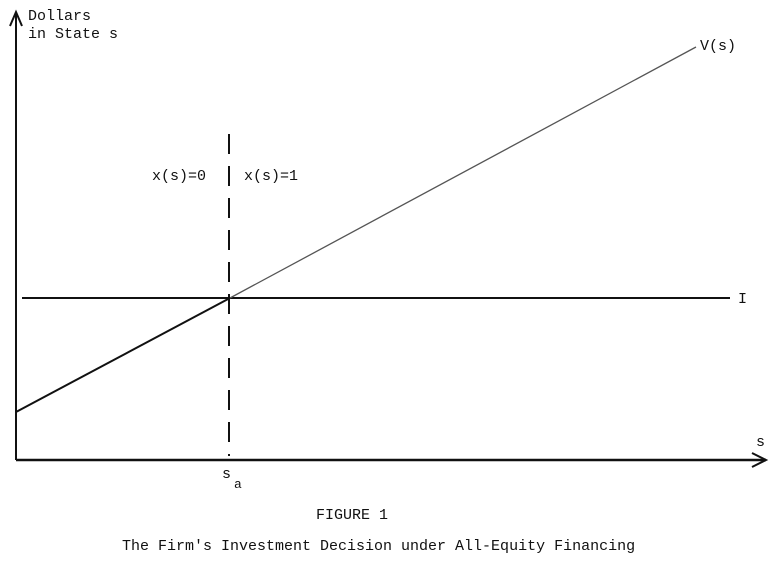 The height and width of the screenshot is (566, 772). I want to click on left-region-label: x(s)=0, so click(179, 176).